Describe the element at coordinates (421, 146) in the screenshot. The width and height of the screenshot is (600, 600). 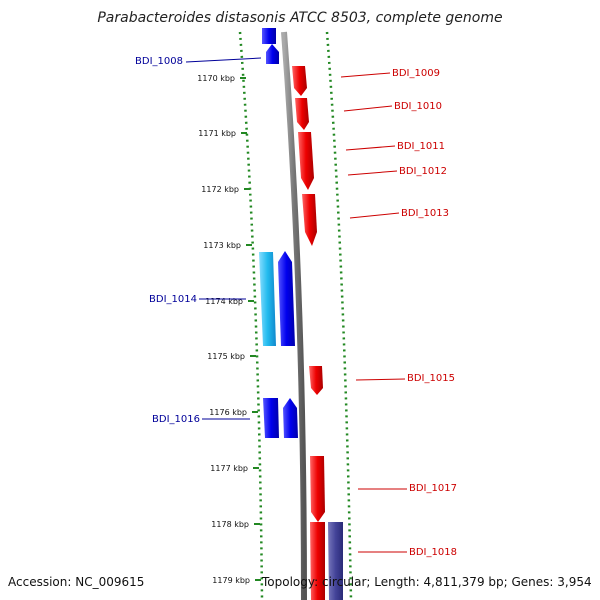
I see `gene-label: BDI_1011` at that location.